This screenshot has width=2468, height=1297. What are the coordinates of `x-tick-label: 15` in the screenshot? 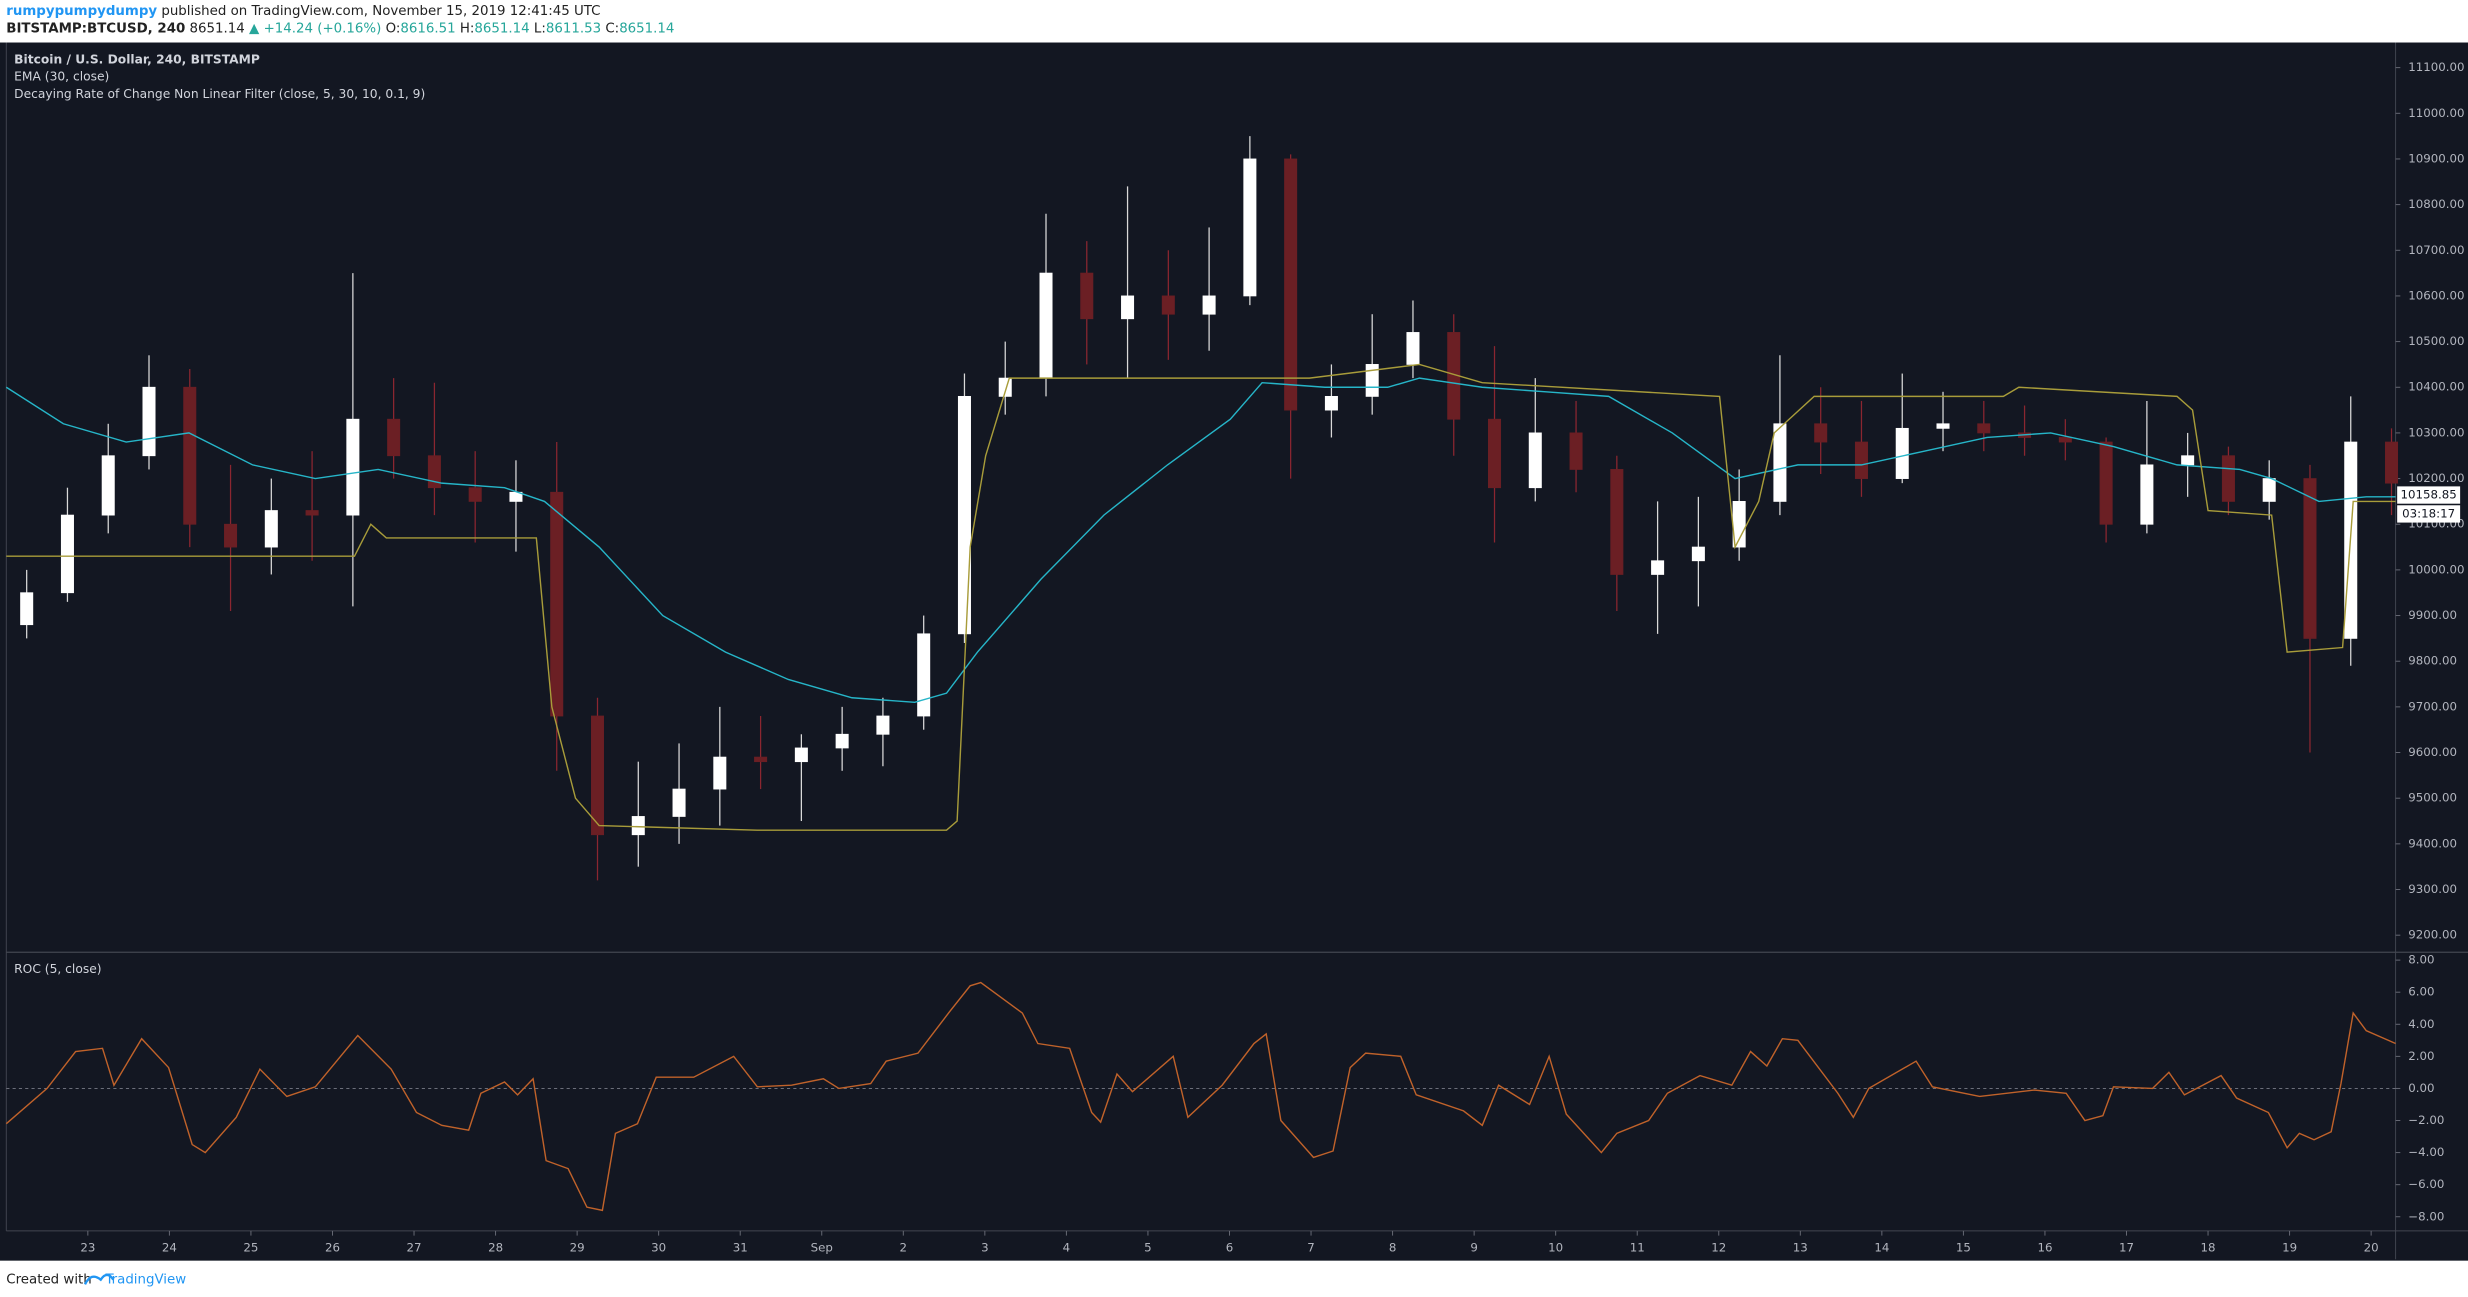 It's located at (1963, 1248).